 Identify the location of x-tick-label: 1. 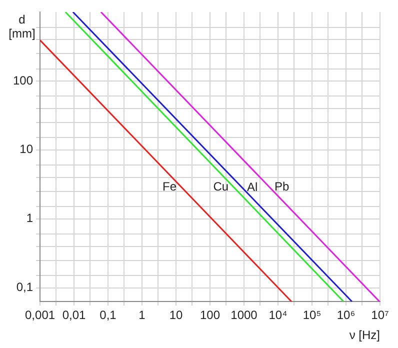
(142, 315).